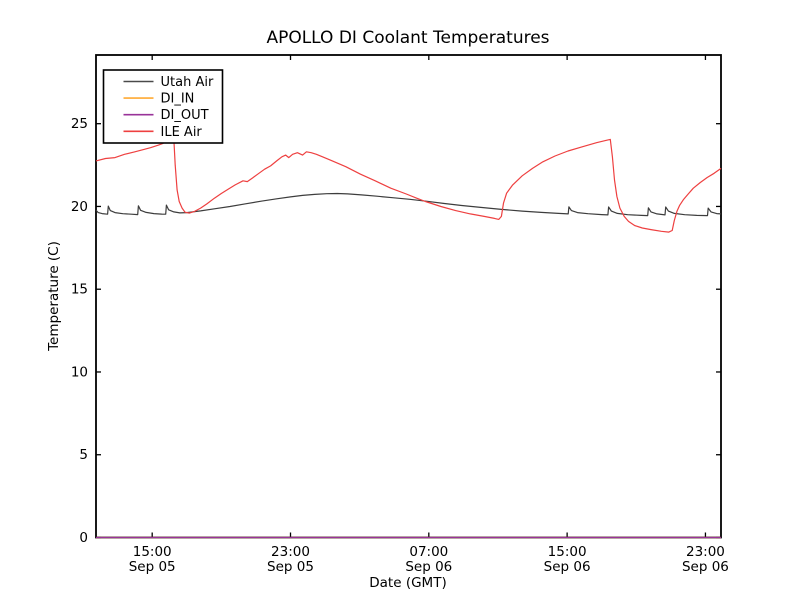 The image size is (800, 600). Describe the element at coordinates (408, 204) in the screenshot. I see `series-line-utah-air` at that location.